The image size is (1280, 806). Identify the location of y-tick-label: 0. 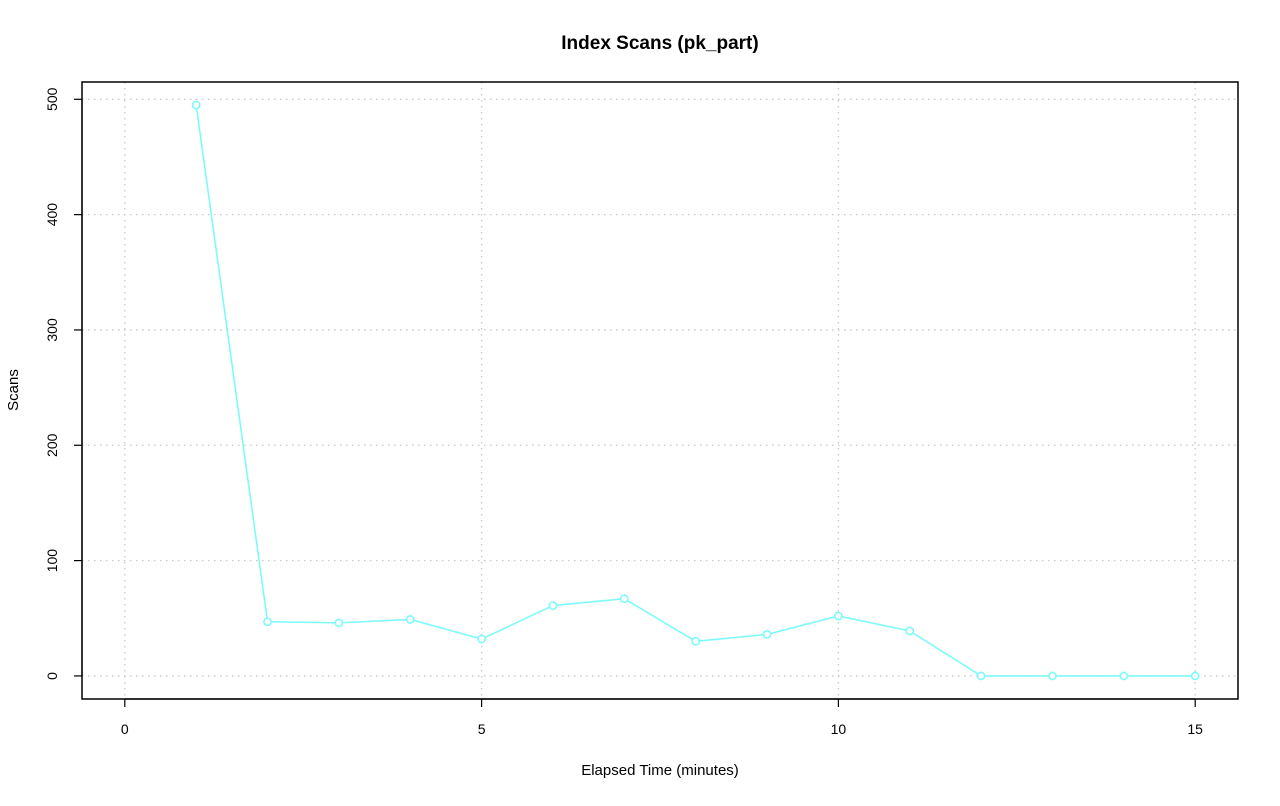
(52, 676).